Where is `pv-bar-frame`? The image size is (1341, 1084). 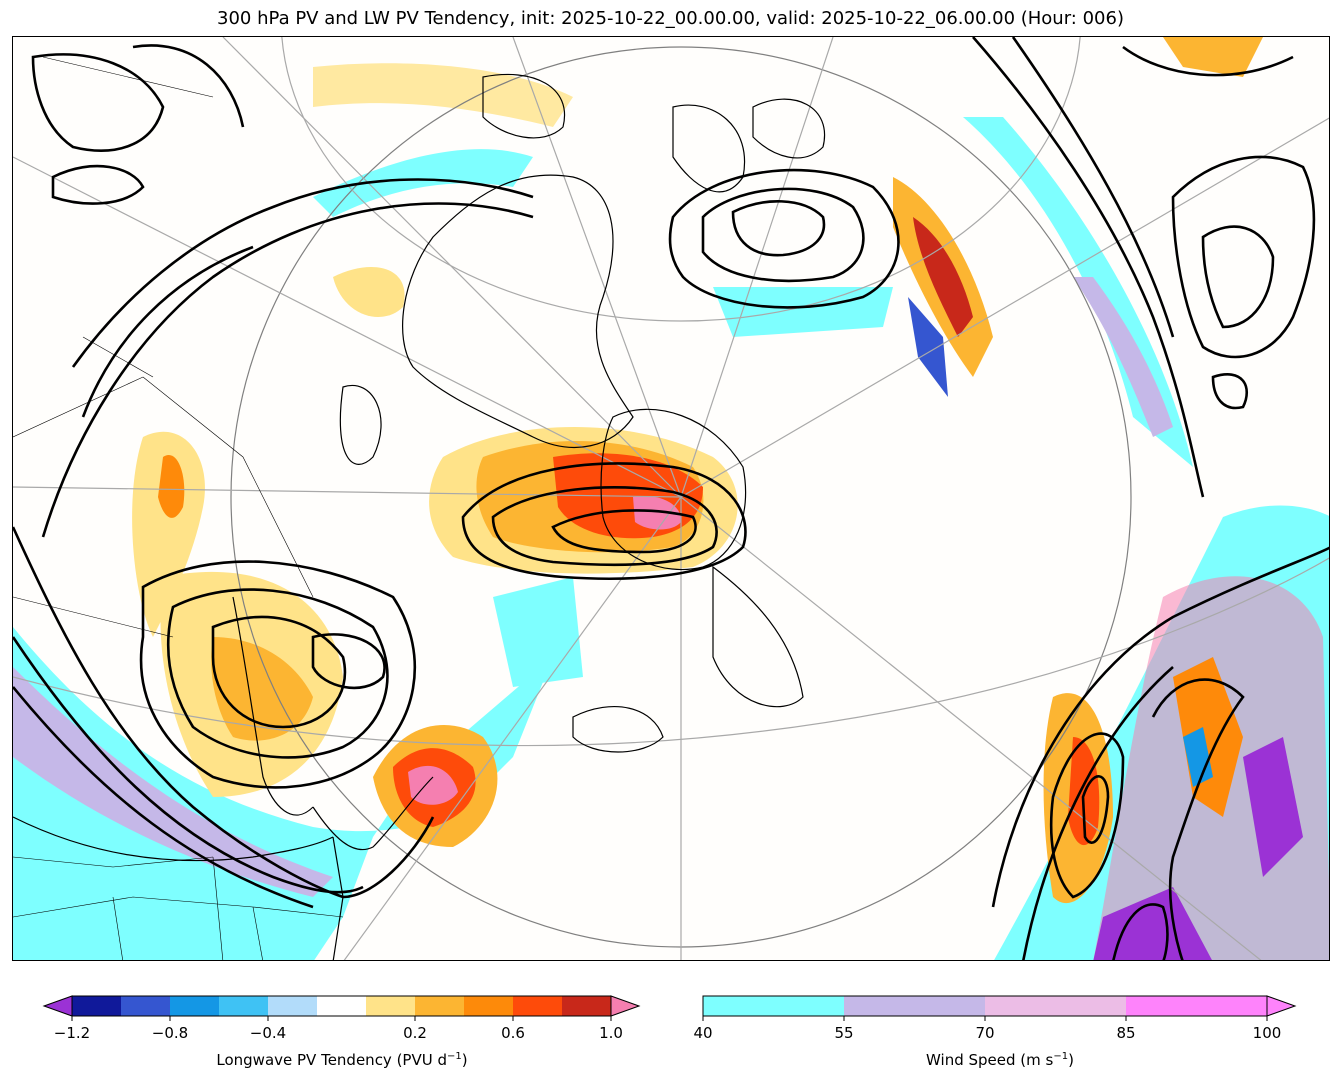 pv-bar-frame is located at coordinates (341, 1006).